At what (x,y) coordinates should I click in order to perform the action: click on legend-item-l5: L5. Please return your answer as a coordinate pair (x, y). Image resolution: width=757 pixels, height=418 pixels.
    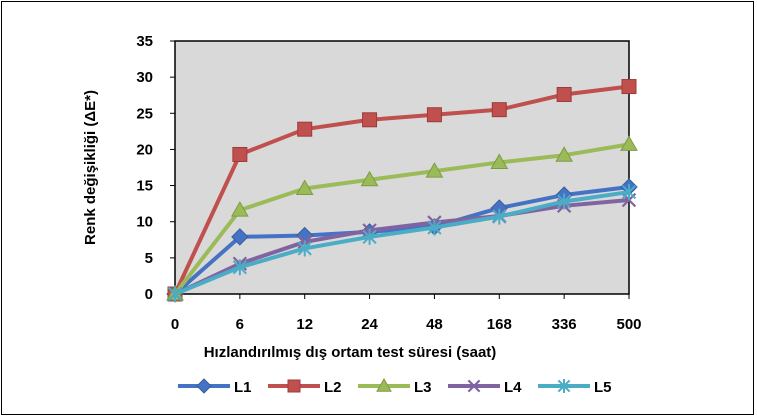
    Looking at the image, I should click on (575, 387).